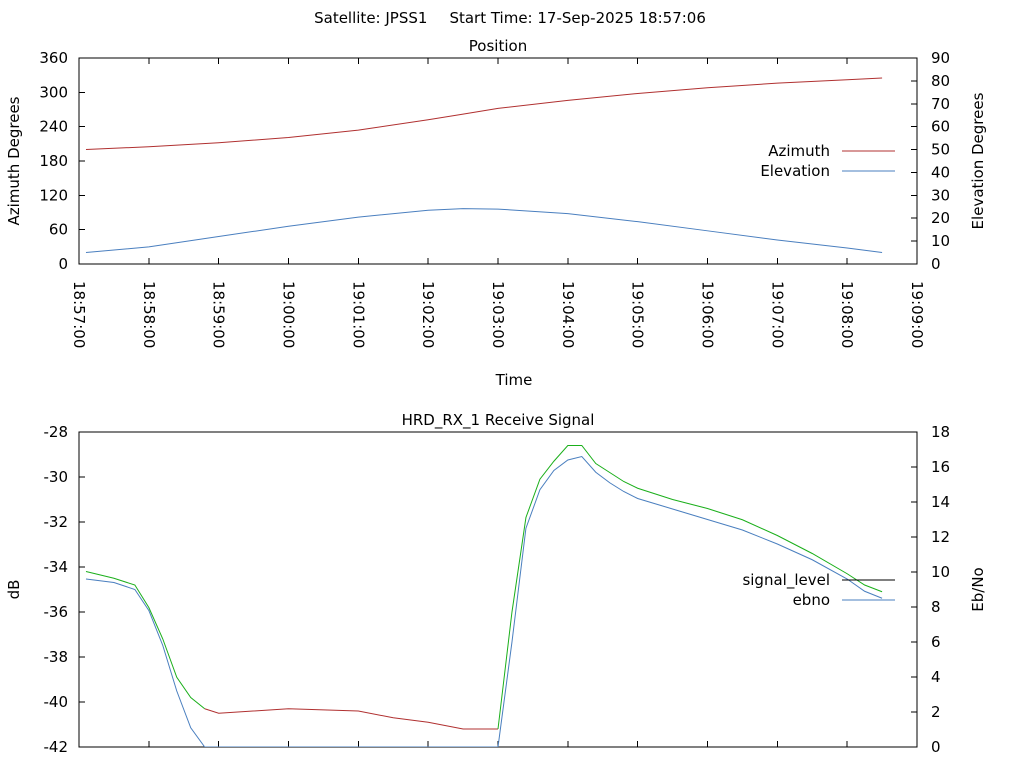 The height and width of the screenshot is (768, 1024). Describe the element at coordinates (53, 127) in the screenshot. I see `y-tick-label: 240` at that location.